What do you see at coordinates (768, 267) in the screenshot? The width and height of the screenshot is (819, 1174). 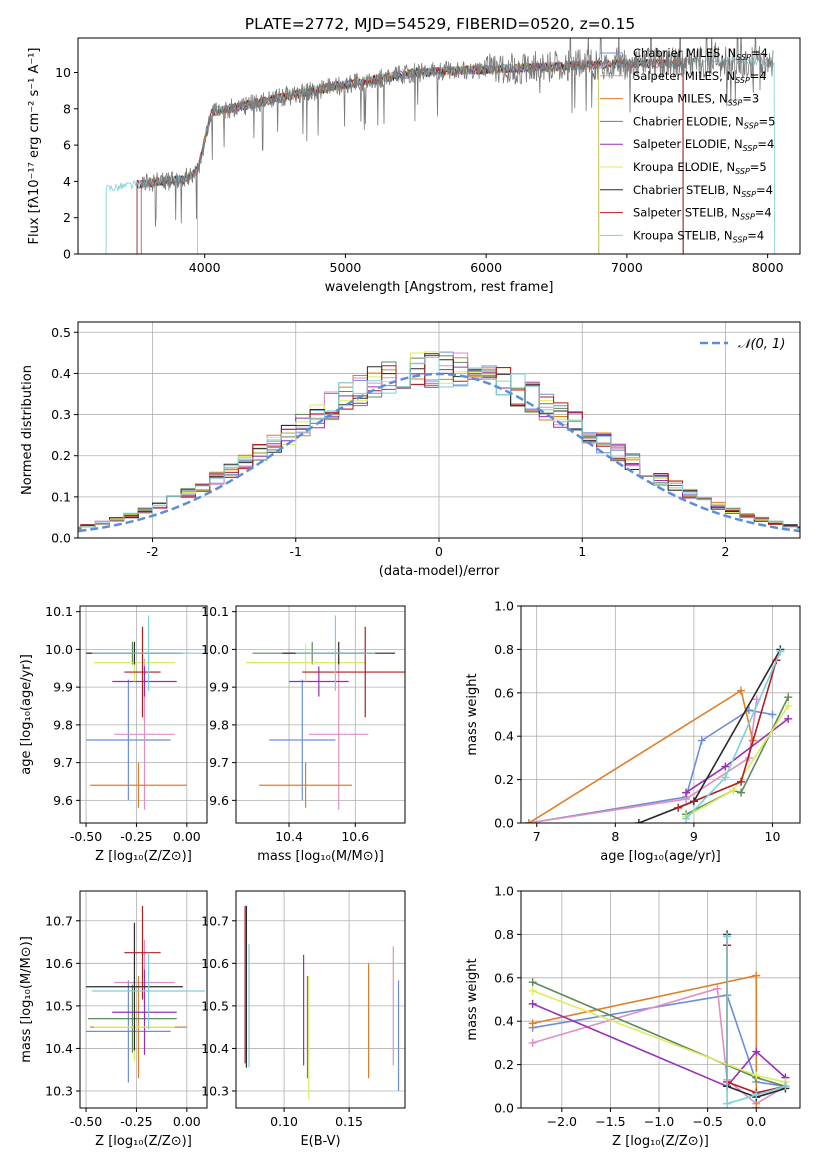 I see `x-tick-label: 8000` at bounding box center [768, 267].